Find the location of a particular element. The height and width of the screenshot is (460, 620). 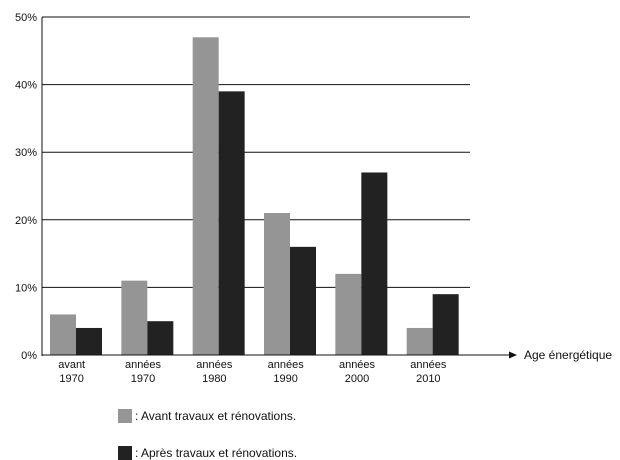

x-tick-label: années 1990 is located at coordinates (286, 372).